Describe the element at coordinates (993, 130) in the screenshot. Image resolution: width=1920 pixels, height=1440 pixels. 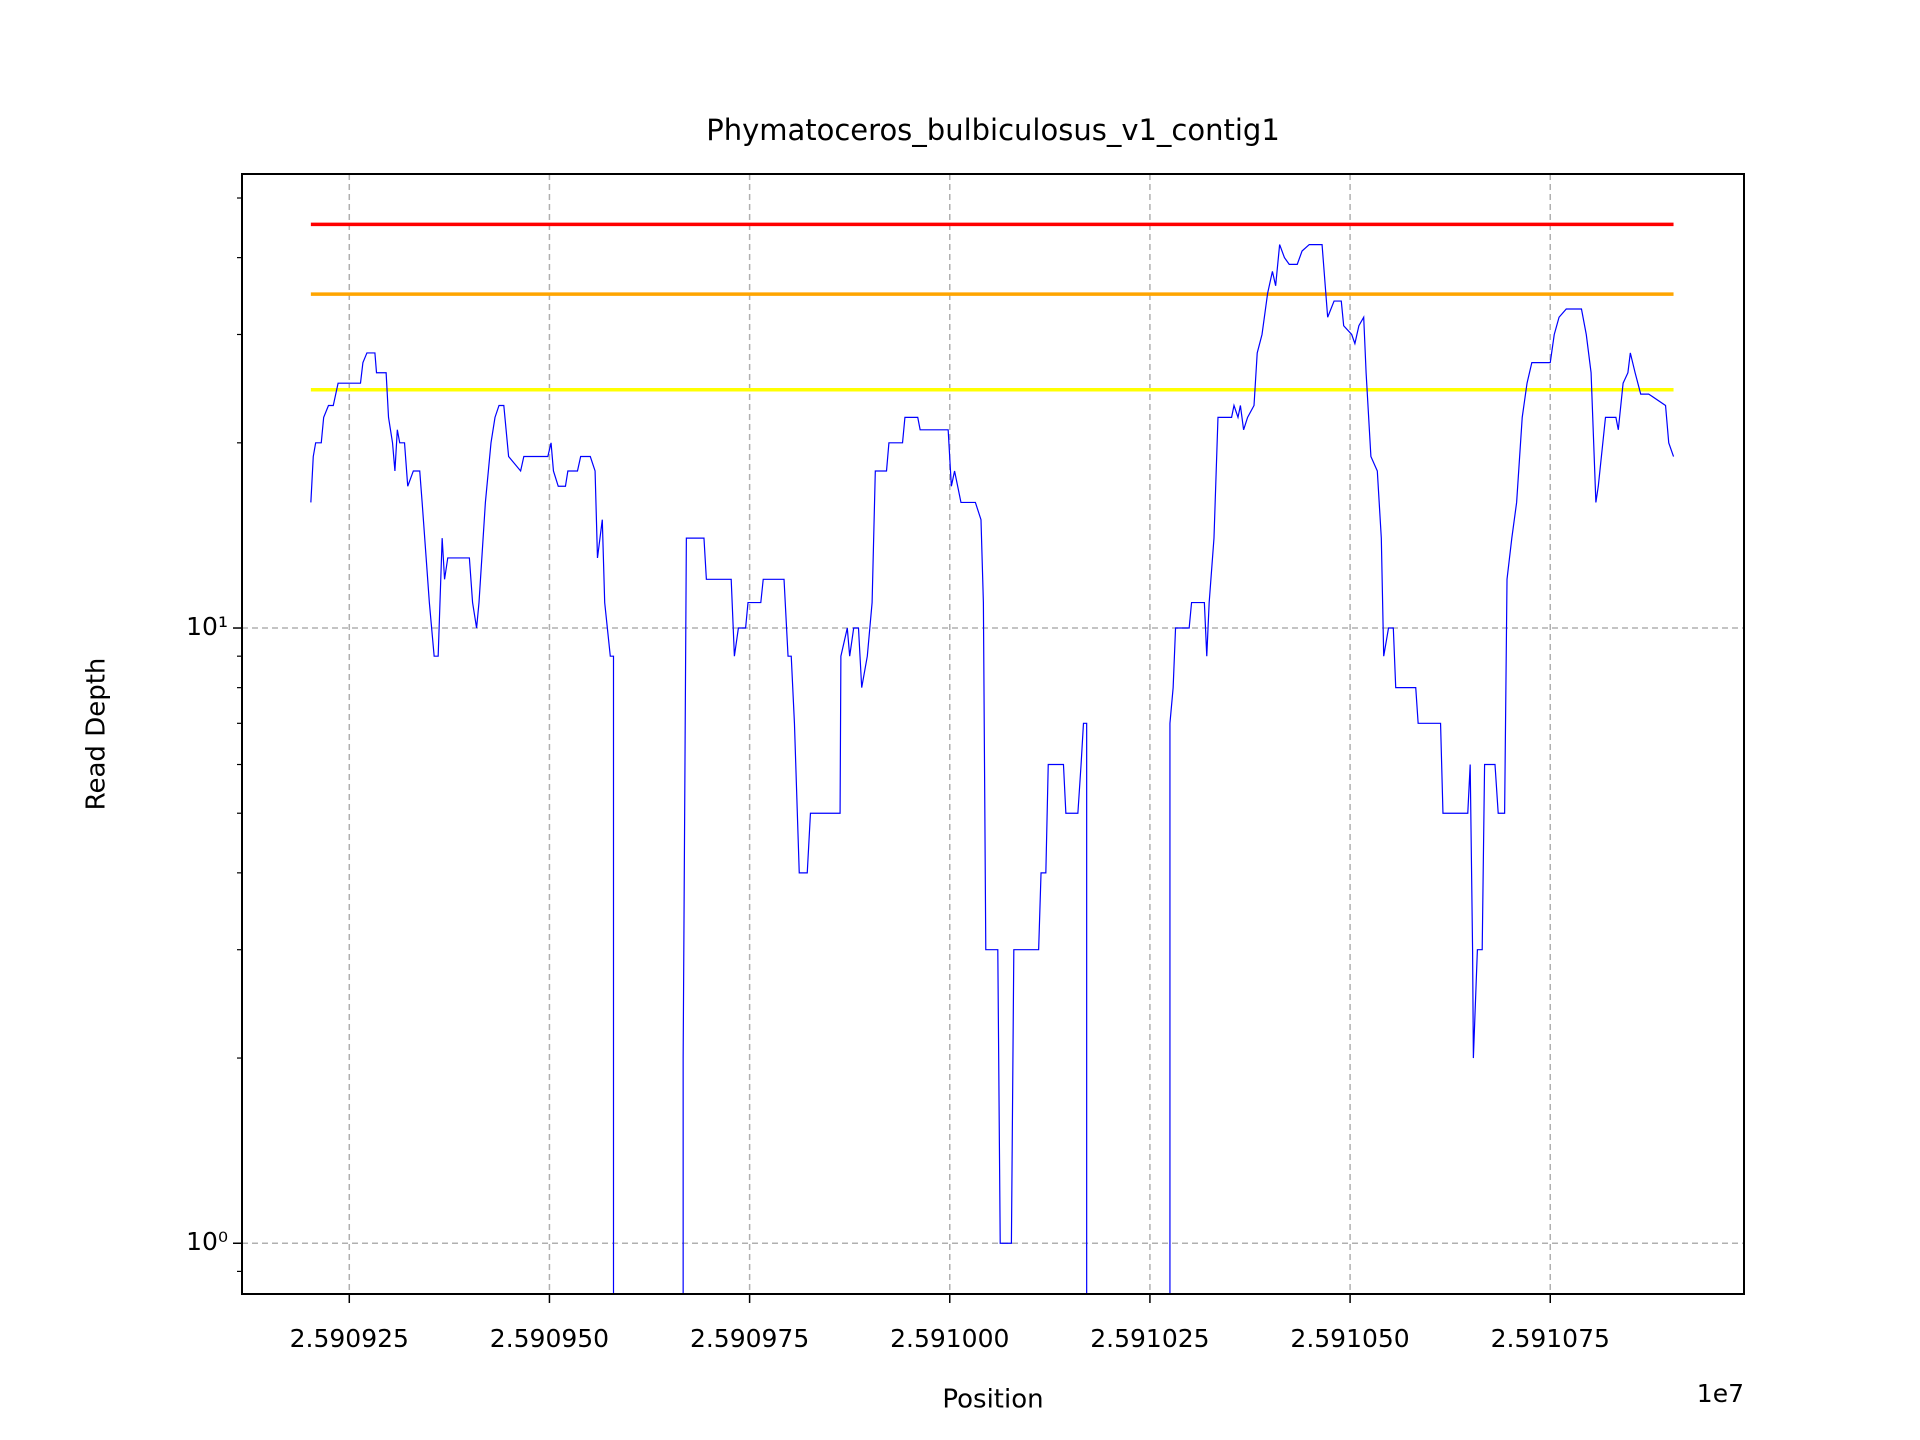
I see `chart-title: Phymatoceros_bulbiculosus_v1_contig1` at that location.